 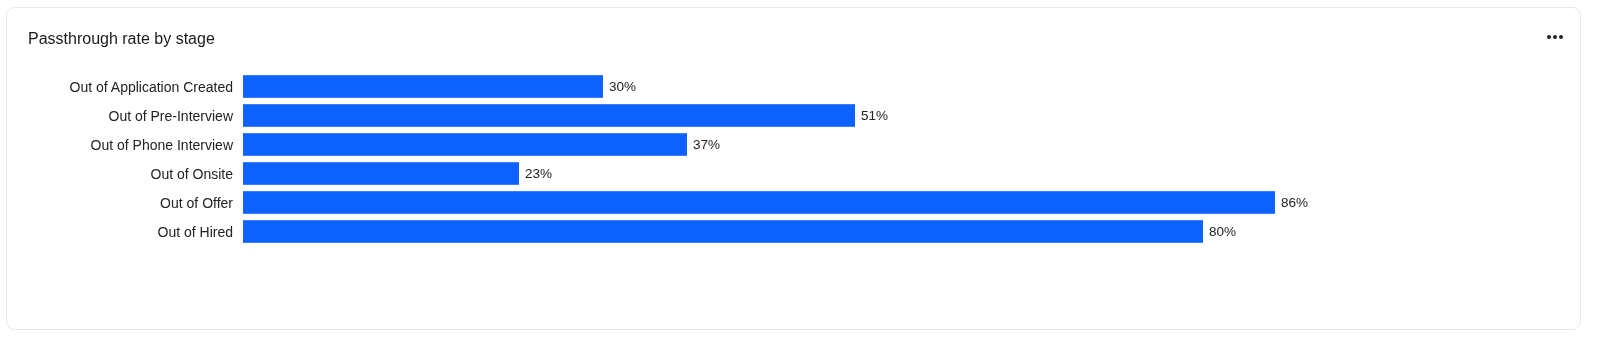 What do you see at coordinates (151, 86) in the screenshot?
I see `y-tick-label: Out of Application Created` at bounding box center [151, 86].